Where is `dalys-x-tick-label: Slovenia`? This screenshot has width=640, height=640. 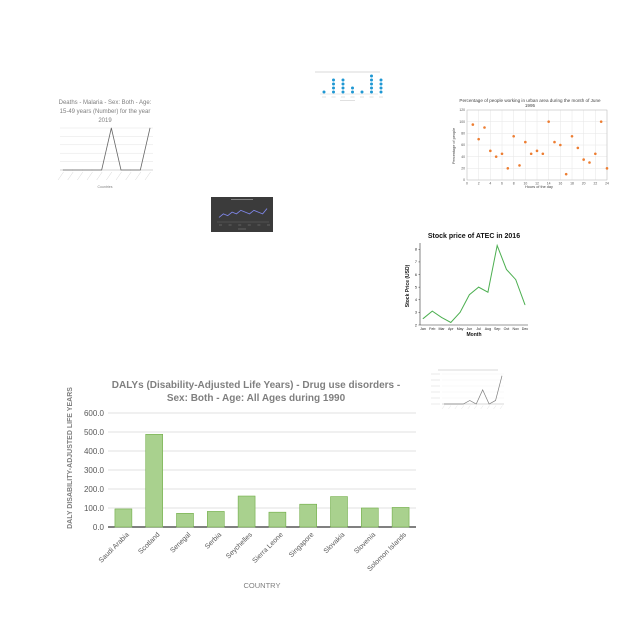 dalys-x-tick-label: Slovenia is located at coordinates (365, 543).